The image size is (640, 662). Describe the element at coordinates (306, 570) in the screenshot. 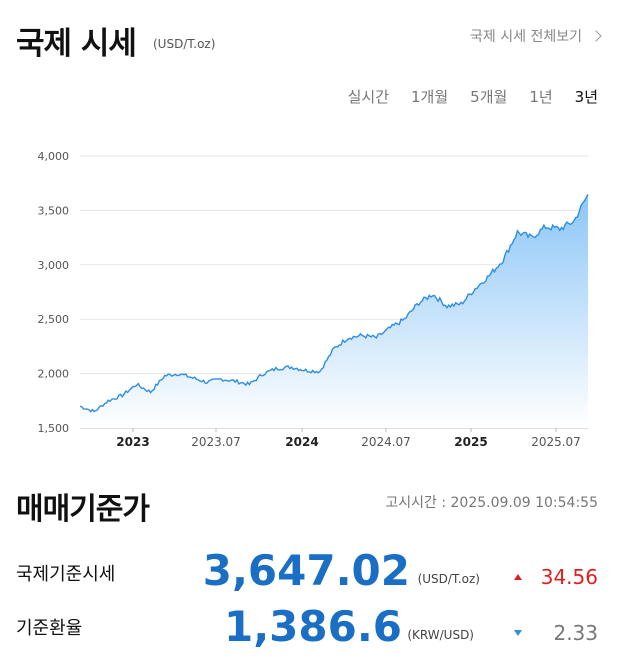

I see `row-value: 3,647.02` at that location.